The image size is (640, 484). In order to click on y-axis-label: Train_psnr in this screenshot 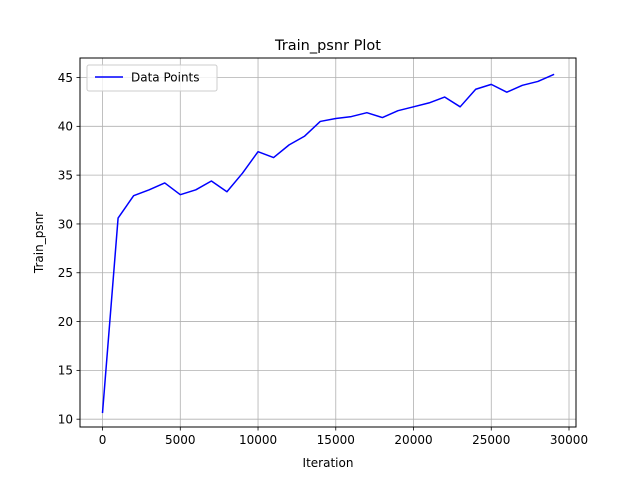, I will do `click(39, 243)`.